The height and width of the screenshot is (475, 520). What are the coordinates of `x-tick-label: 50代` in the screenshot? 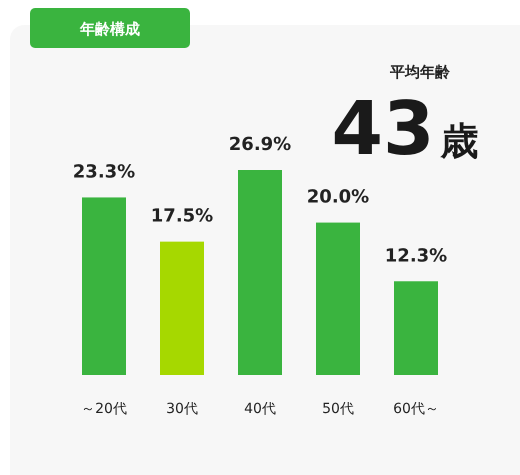 It's located at (338, 409).